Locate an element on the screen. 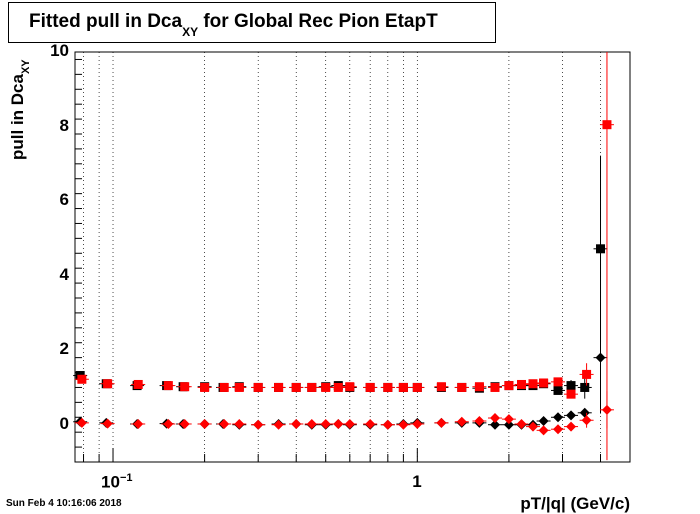  ylabel-subscript: XY is located at coordinates (26, 67).